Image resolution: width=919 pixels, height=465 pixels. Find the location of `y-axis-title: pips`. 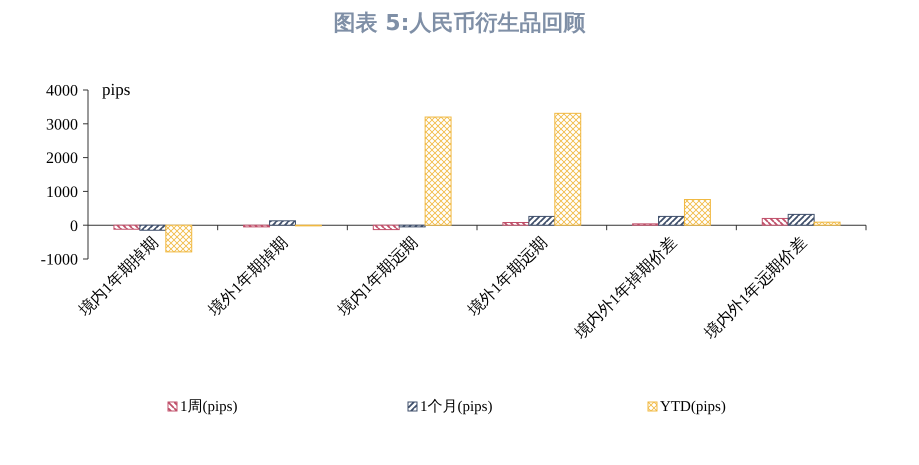

y-axis-title: pips is located at coordinates (116, 89).